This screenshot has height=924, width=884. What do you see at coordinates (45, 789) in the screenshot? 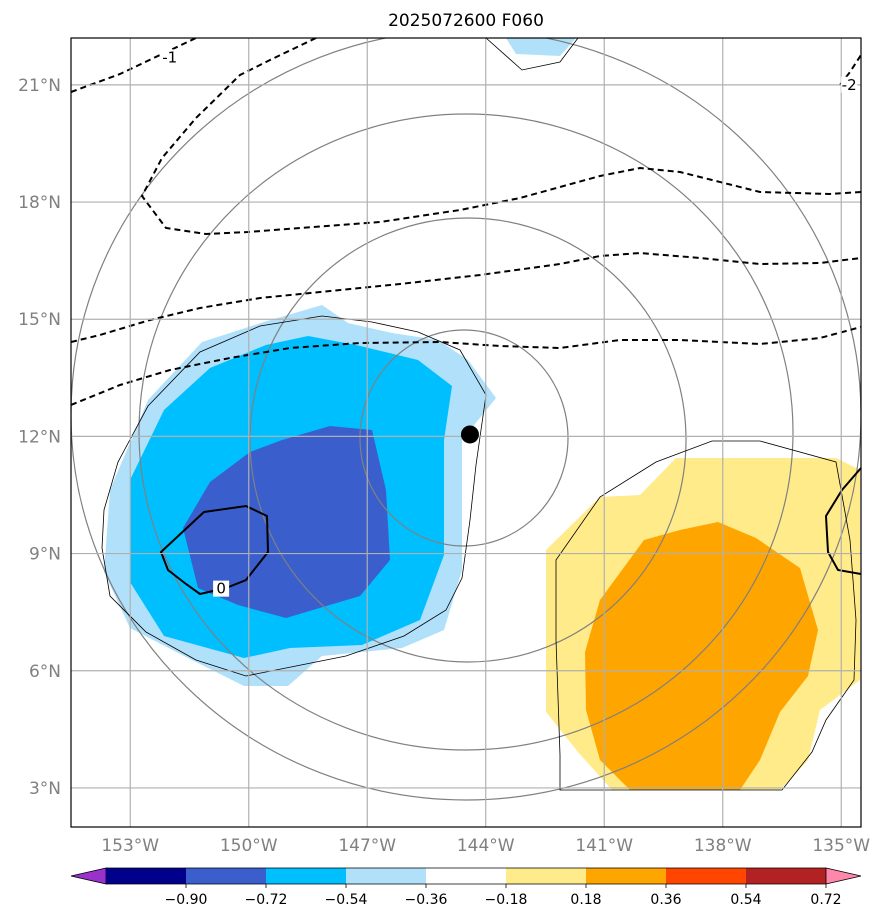
I see `lat-tick-label: 3°N` at bounding box center [45, 789].